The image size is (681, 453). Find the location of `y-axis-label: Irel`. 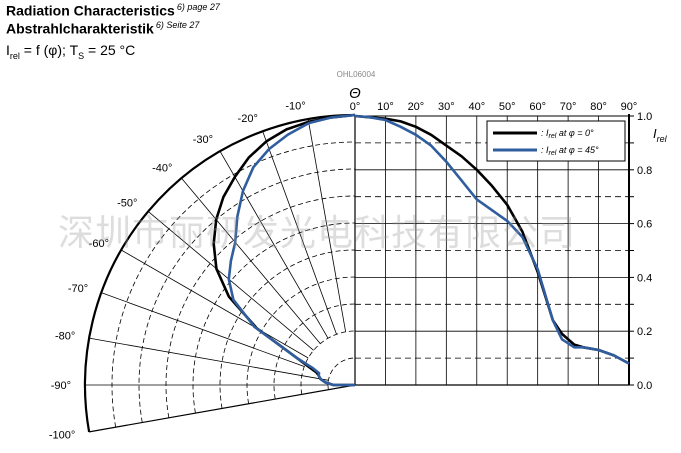

y-axis-label: Irel is located at coordinates (660, 135).